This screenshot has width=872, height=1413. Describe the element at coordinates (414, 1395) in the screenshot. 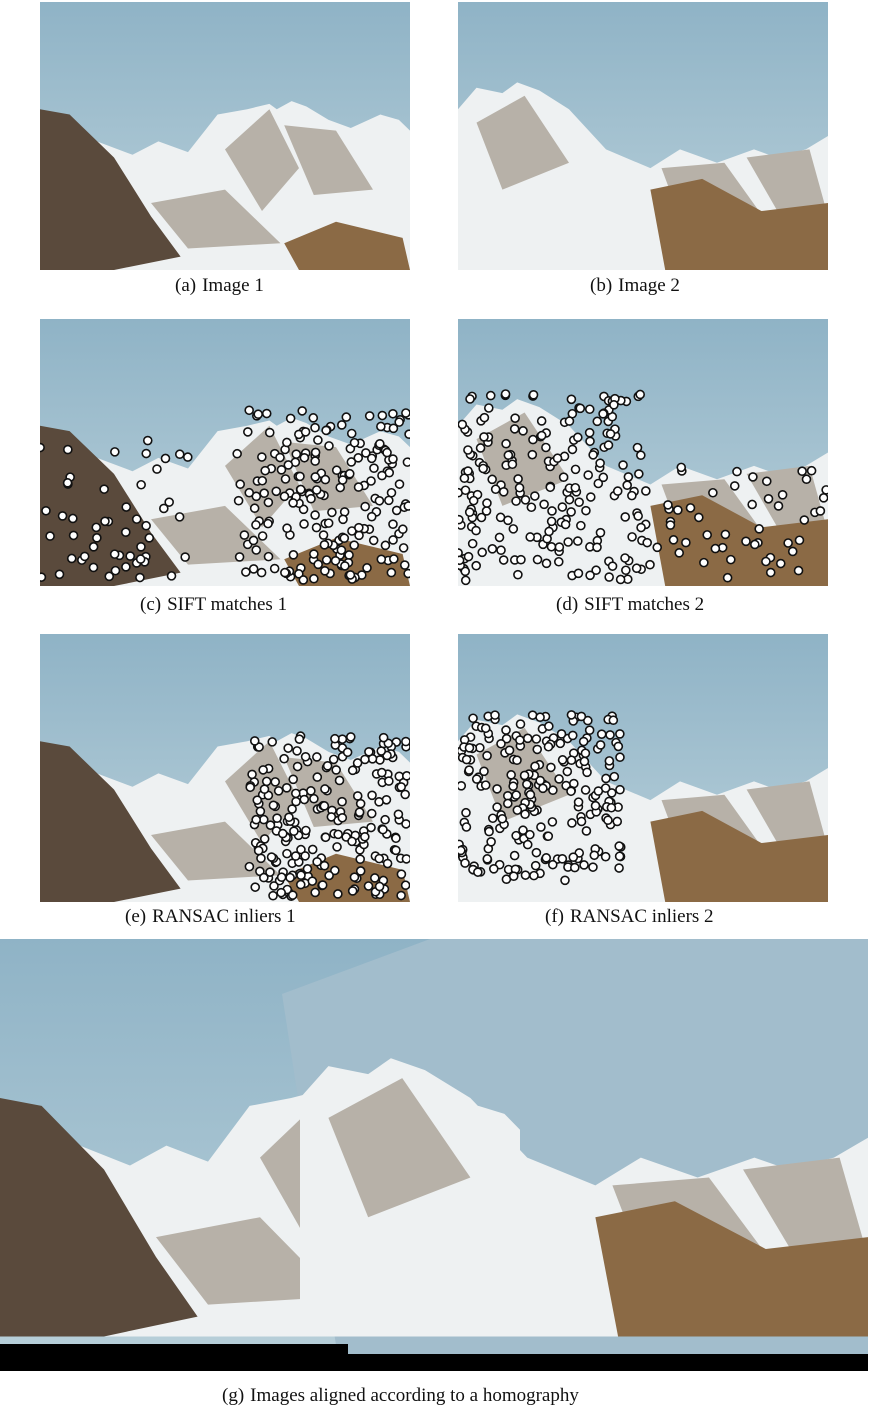

I see `caption-g-text: Images aligned according to a homography` at that location.